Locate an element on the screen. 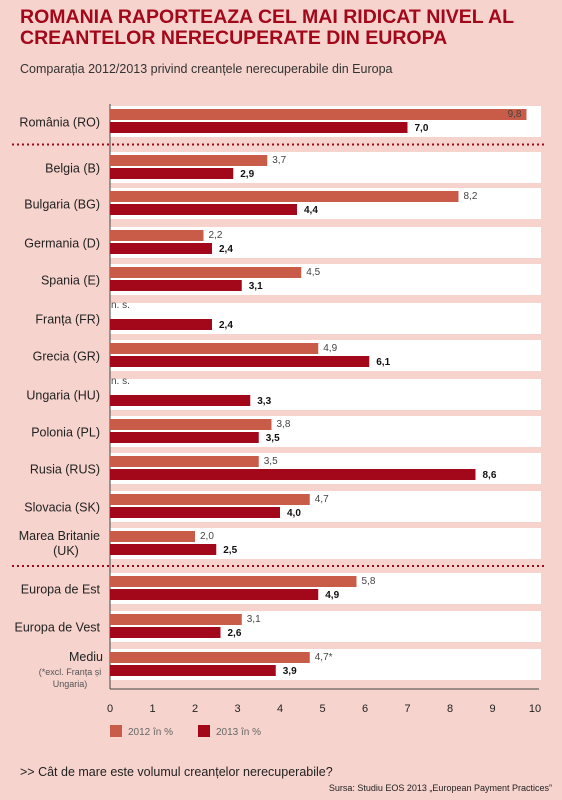  data-label-2012: 2,0 is located at coordinates (207, 536).